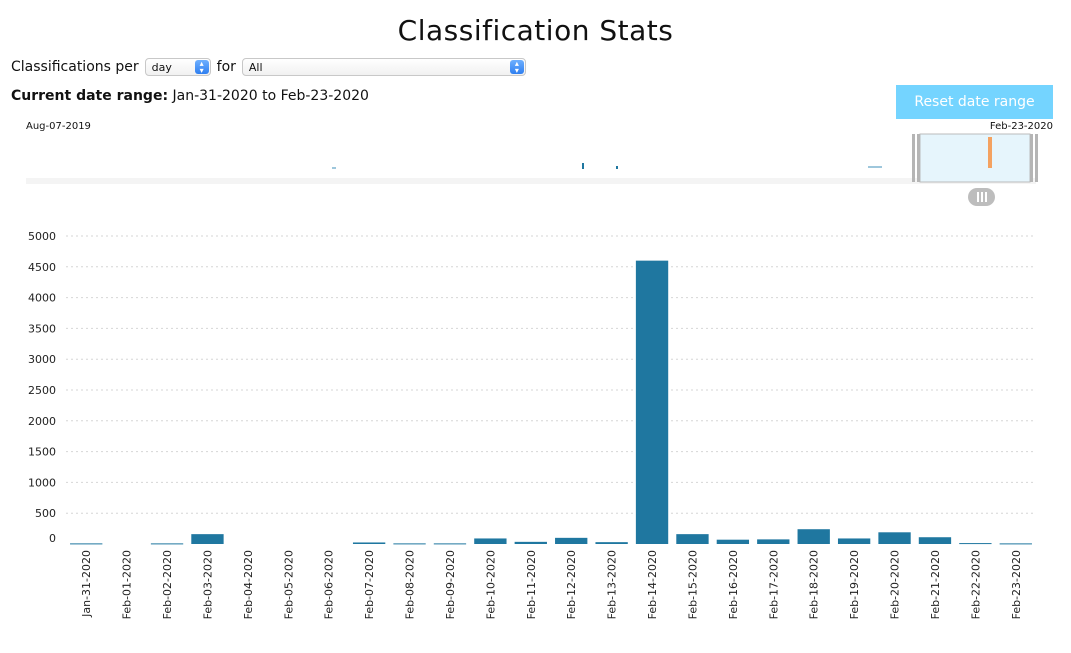 The image size is (1071, 653). I want to click on x-tick-label: Feb-22-2020, so click(975, 584).